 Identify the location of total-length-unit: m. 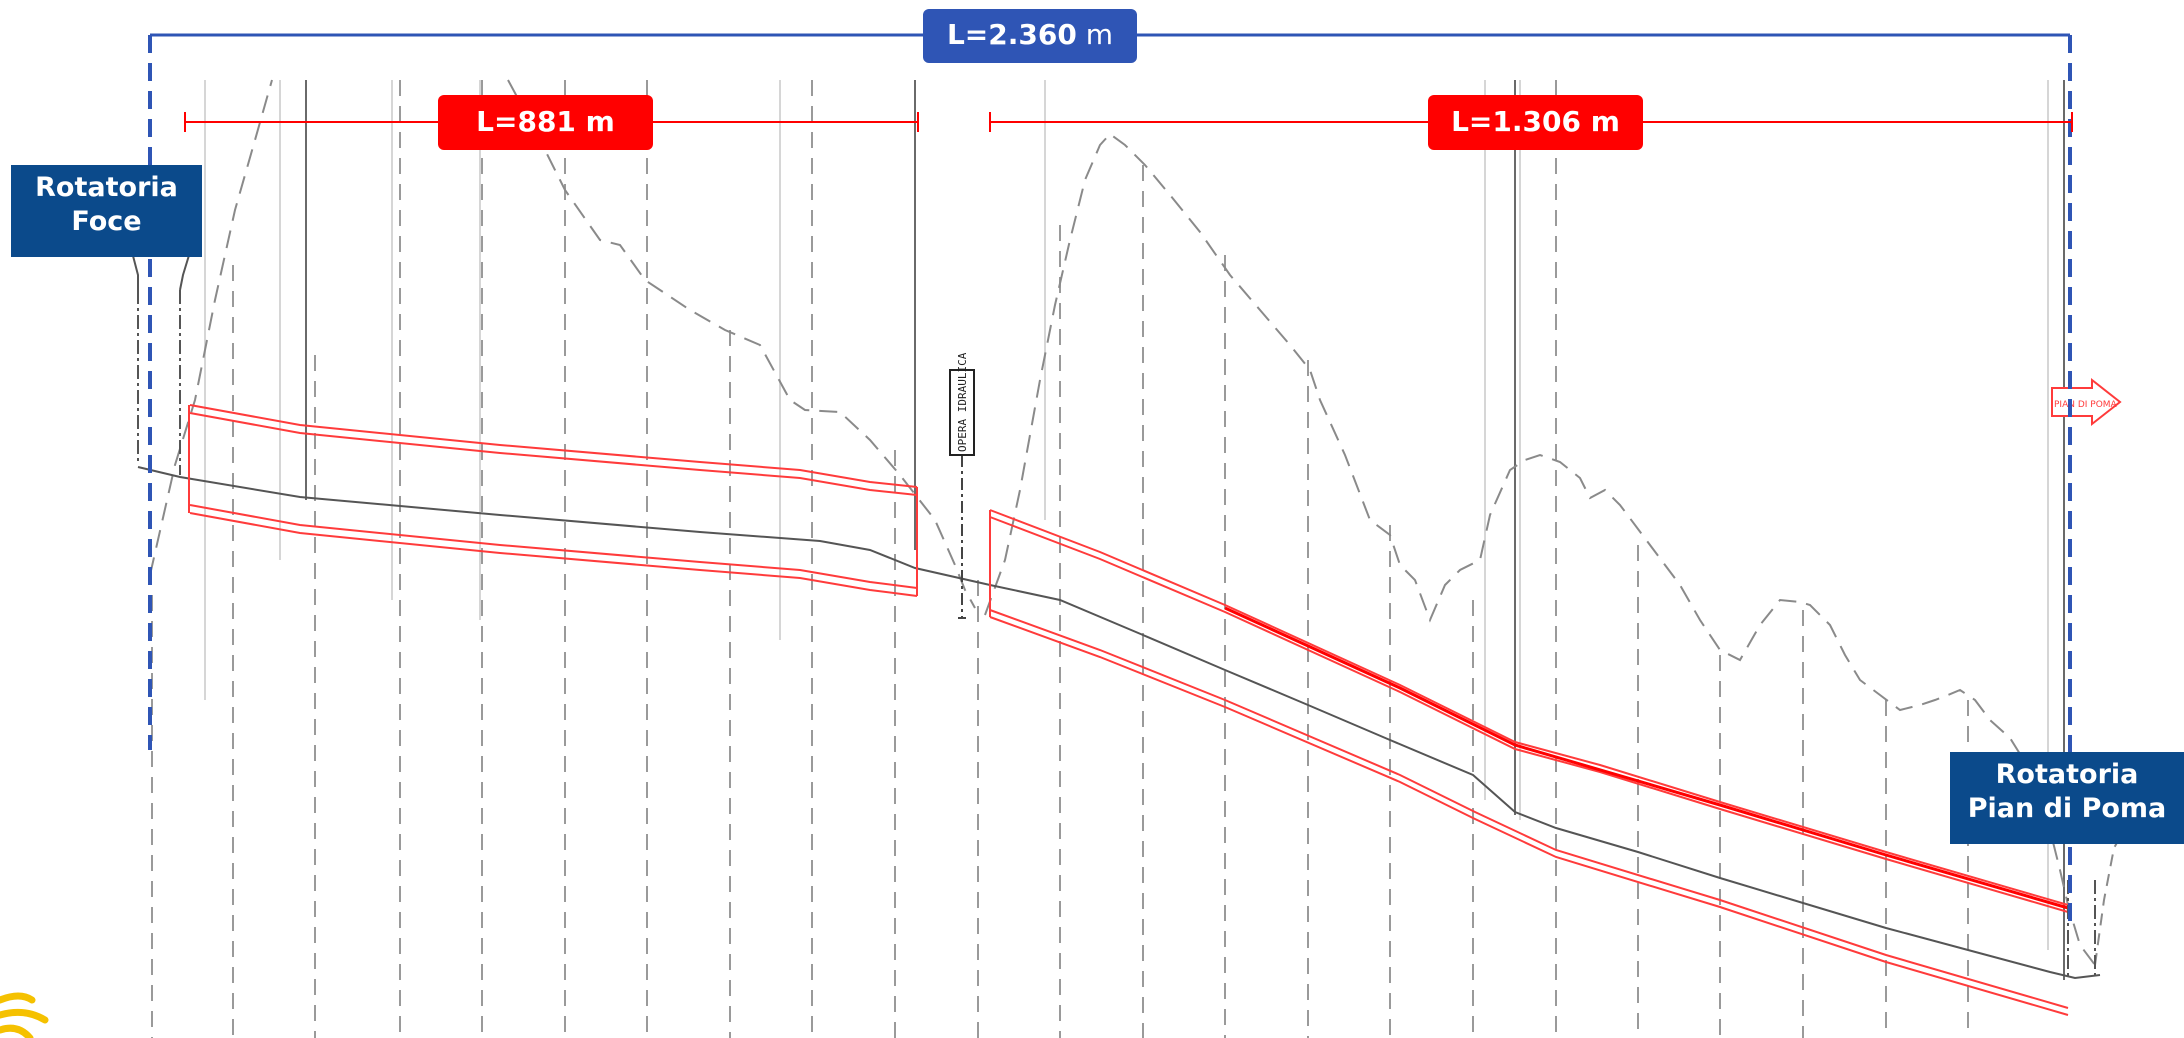
(1095, 34).